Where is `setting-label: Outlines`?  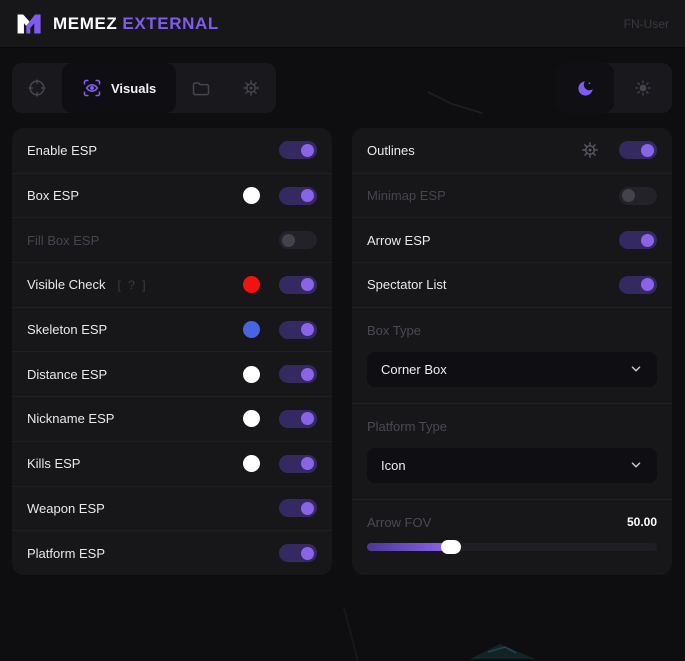 setting-label: Outlines is located at coordinates (391, 150).